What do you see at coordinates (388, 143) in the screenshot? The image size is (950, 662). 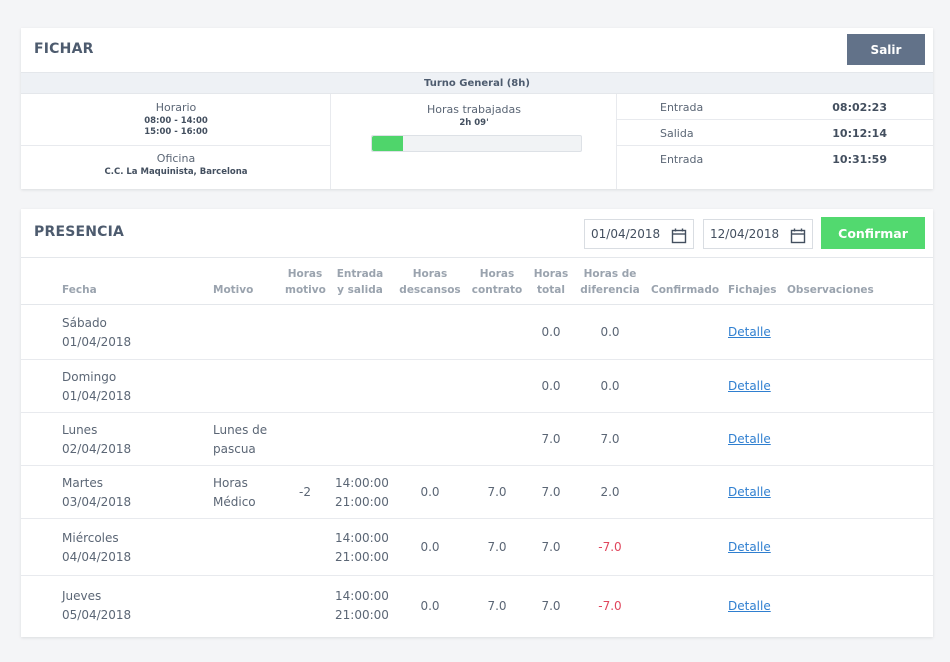 I see `worked-hours-progress-fill` at bounding box center [388, 143].